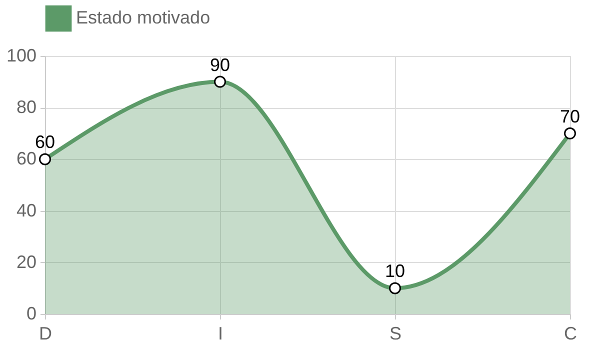  What do you see at coordinates (26, 158) in the screenshot?
I see `y-tick-label: 60` at bounding box center [26, 158].